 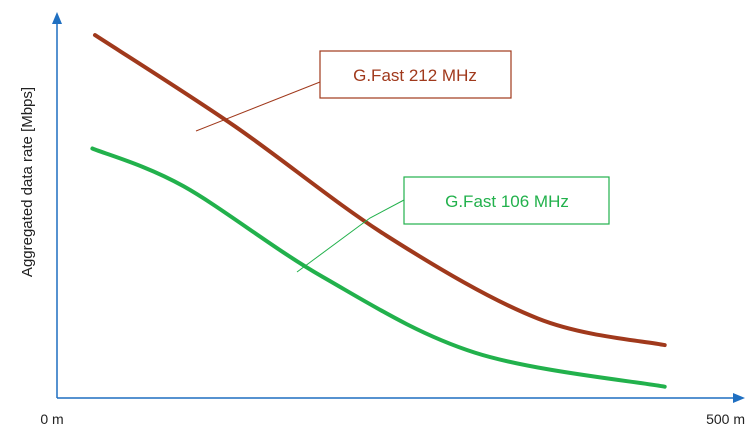 I want to click on callout-label: G.Fast 212 MHz, so click(x=415, y=75).